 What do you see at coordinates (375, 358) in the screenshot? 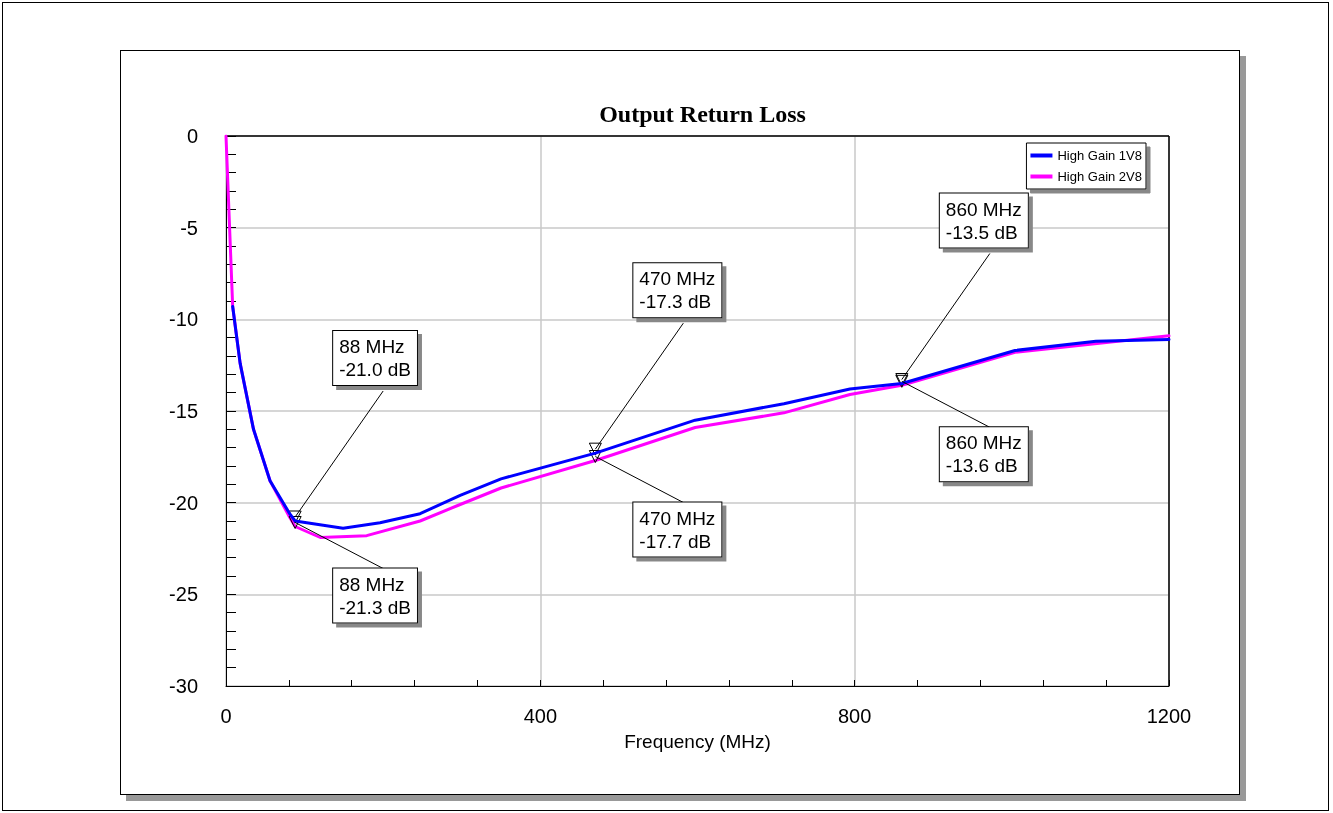
I see `annotation: 88 MHz -21.0 dB` at bounding box center [375, 358].